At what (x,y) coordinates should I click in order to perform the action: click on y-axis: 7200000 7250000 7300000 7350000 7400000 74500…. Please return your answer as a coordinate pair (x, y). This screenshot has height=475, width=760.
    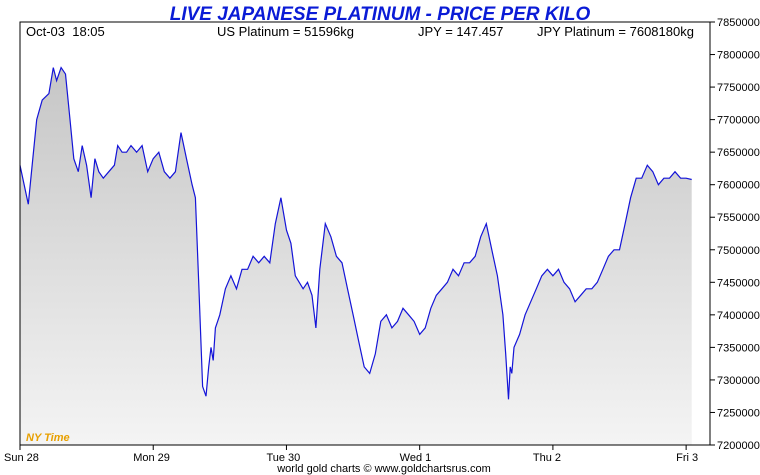
    Looking at the image, I should click on (735, 234).